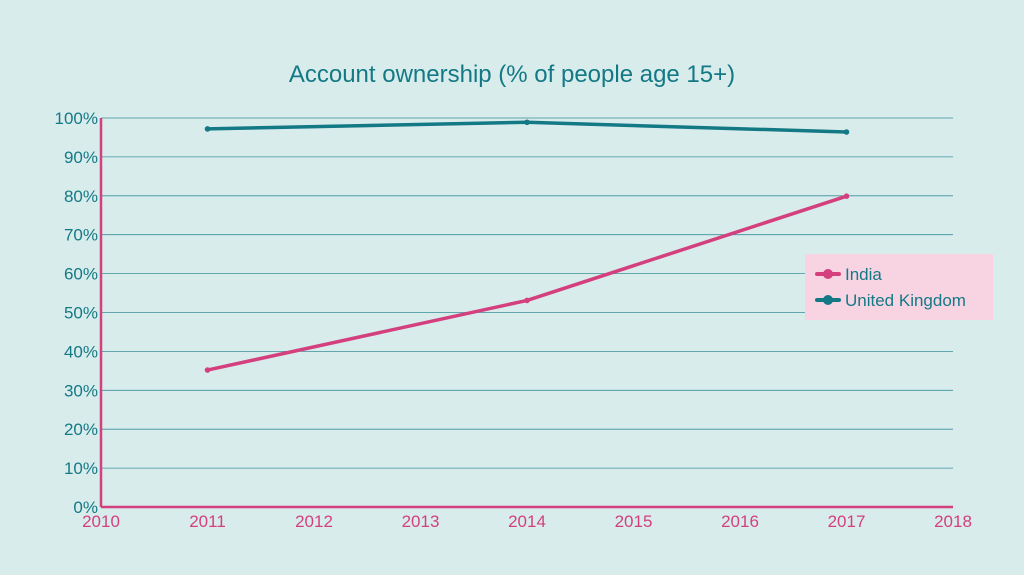 The image size is (1024, 575). I want to click on x-tick-label: 2015, so click(634, 521).